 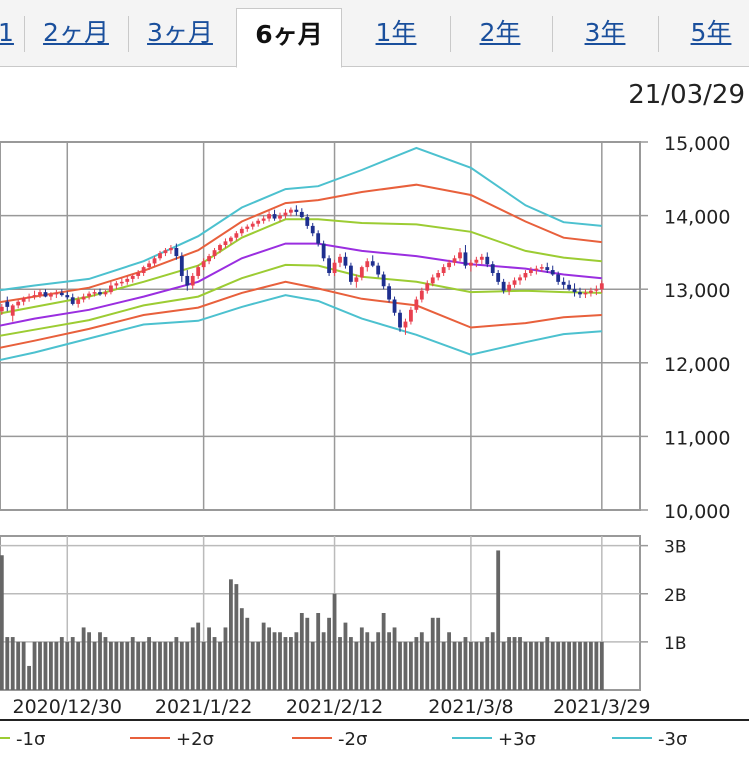 I want to click on volume-tick-label: 2B, so click(x=675, y=596).